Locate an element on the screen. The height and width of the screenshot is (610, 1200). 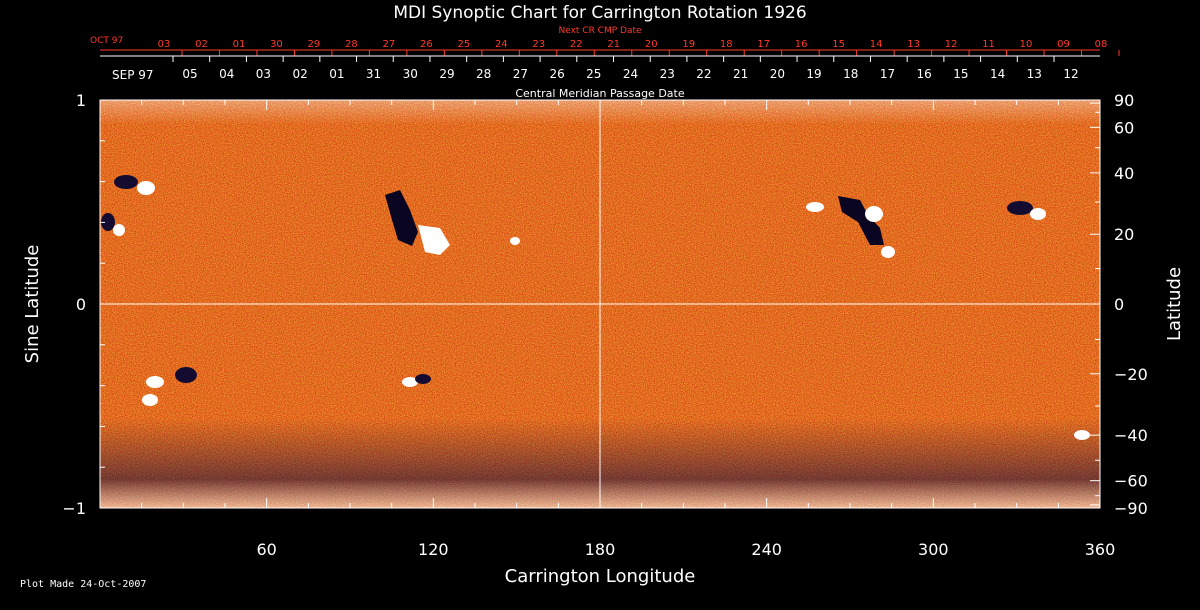
cmp-date: 15 is located at coordinates (960, 74).